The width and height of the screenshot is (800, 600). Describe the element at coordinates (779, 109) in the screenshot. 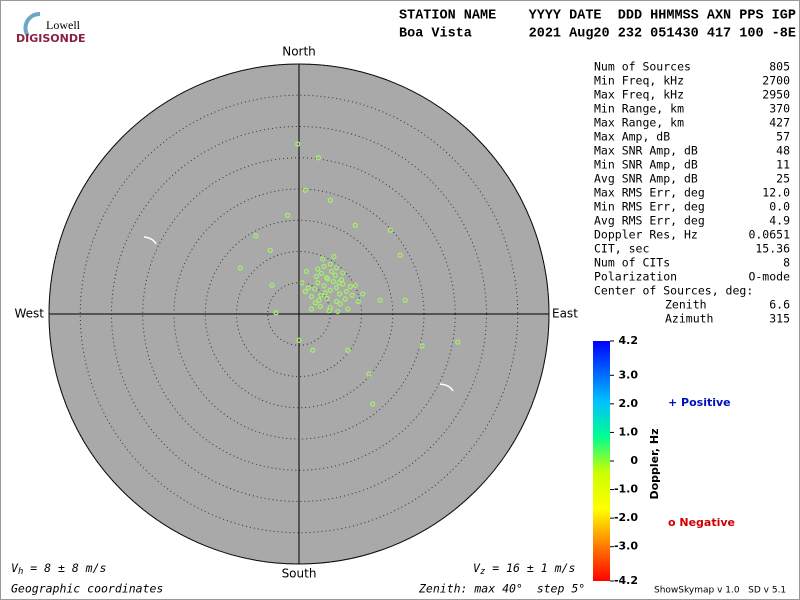

I see `stat-value: 370` at that location.